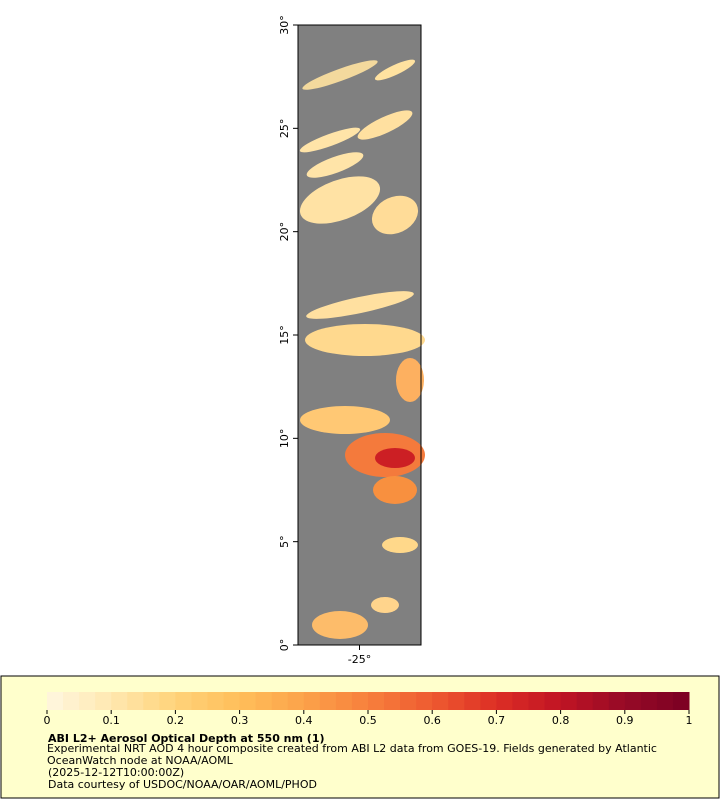 The width and height of the screenshot is (720, 804). Describe the element at coordinates (284, 232) in the screenshot. I see `y-tick-label: 20°` at that location.